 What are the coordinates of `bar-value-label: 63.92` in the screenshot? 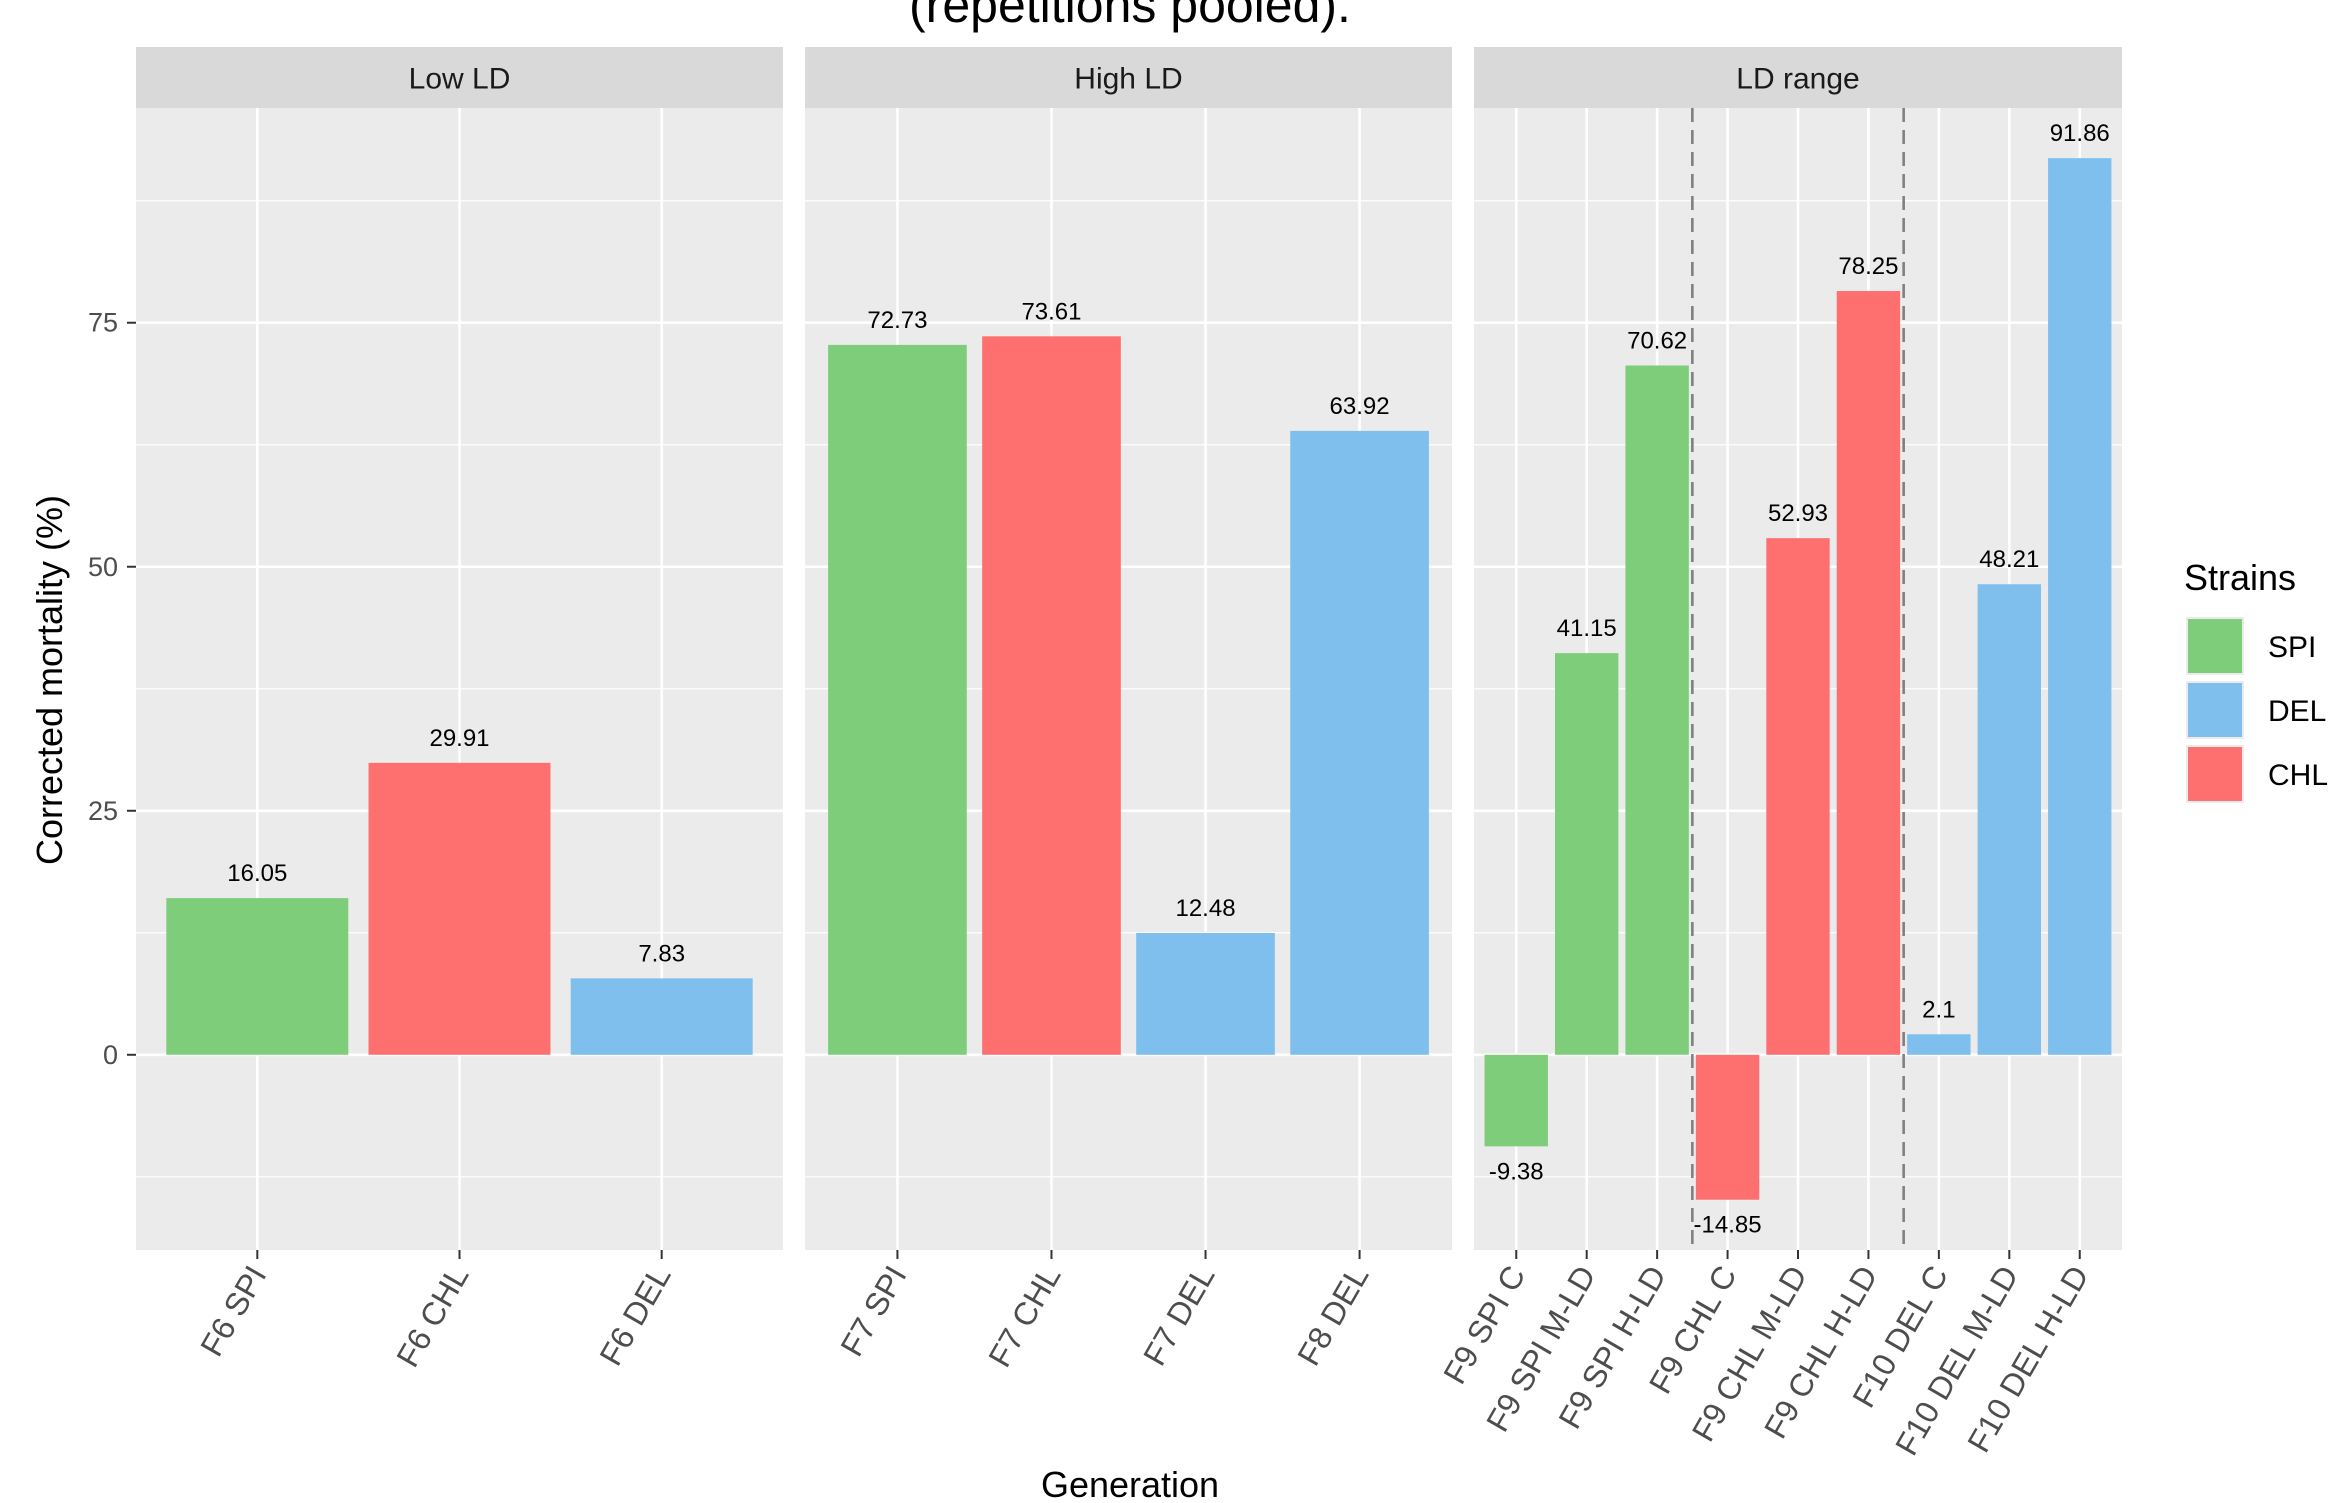 It's located at (1360, 406).